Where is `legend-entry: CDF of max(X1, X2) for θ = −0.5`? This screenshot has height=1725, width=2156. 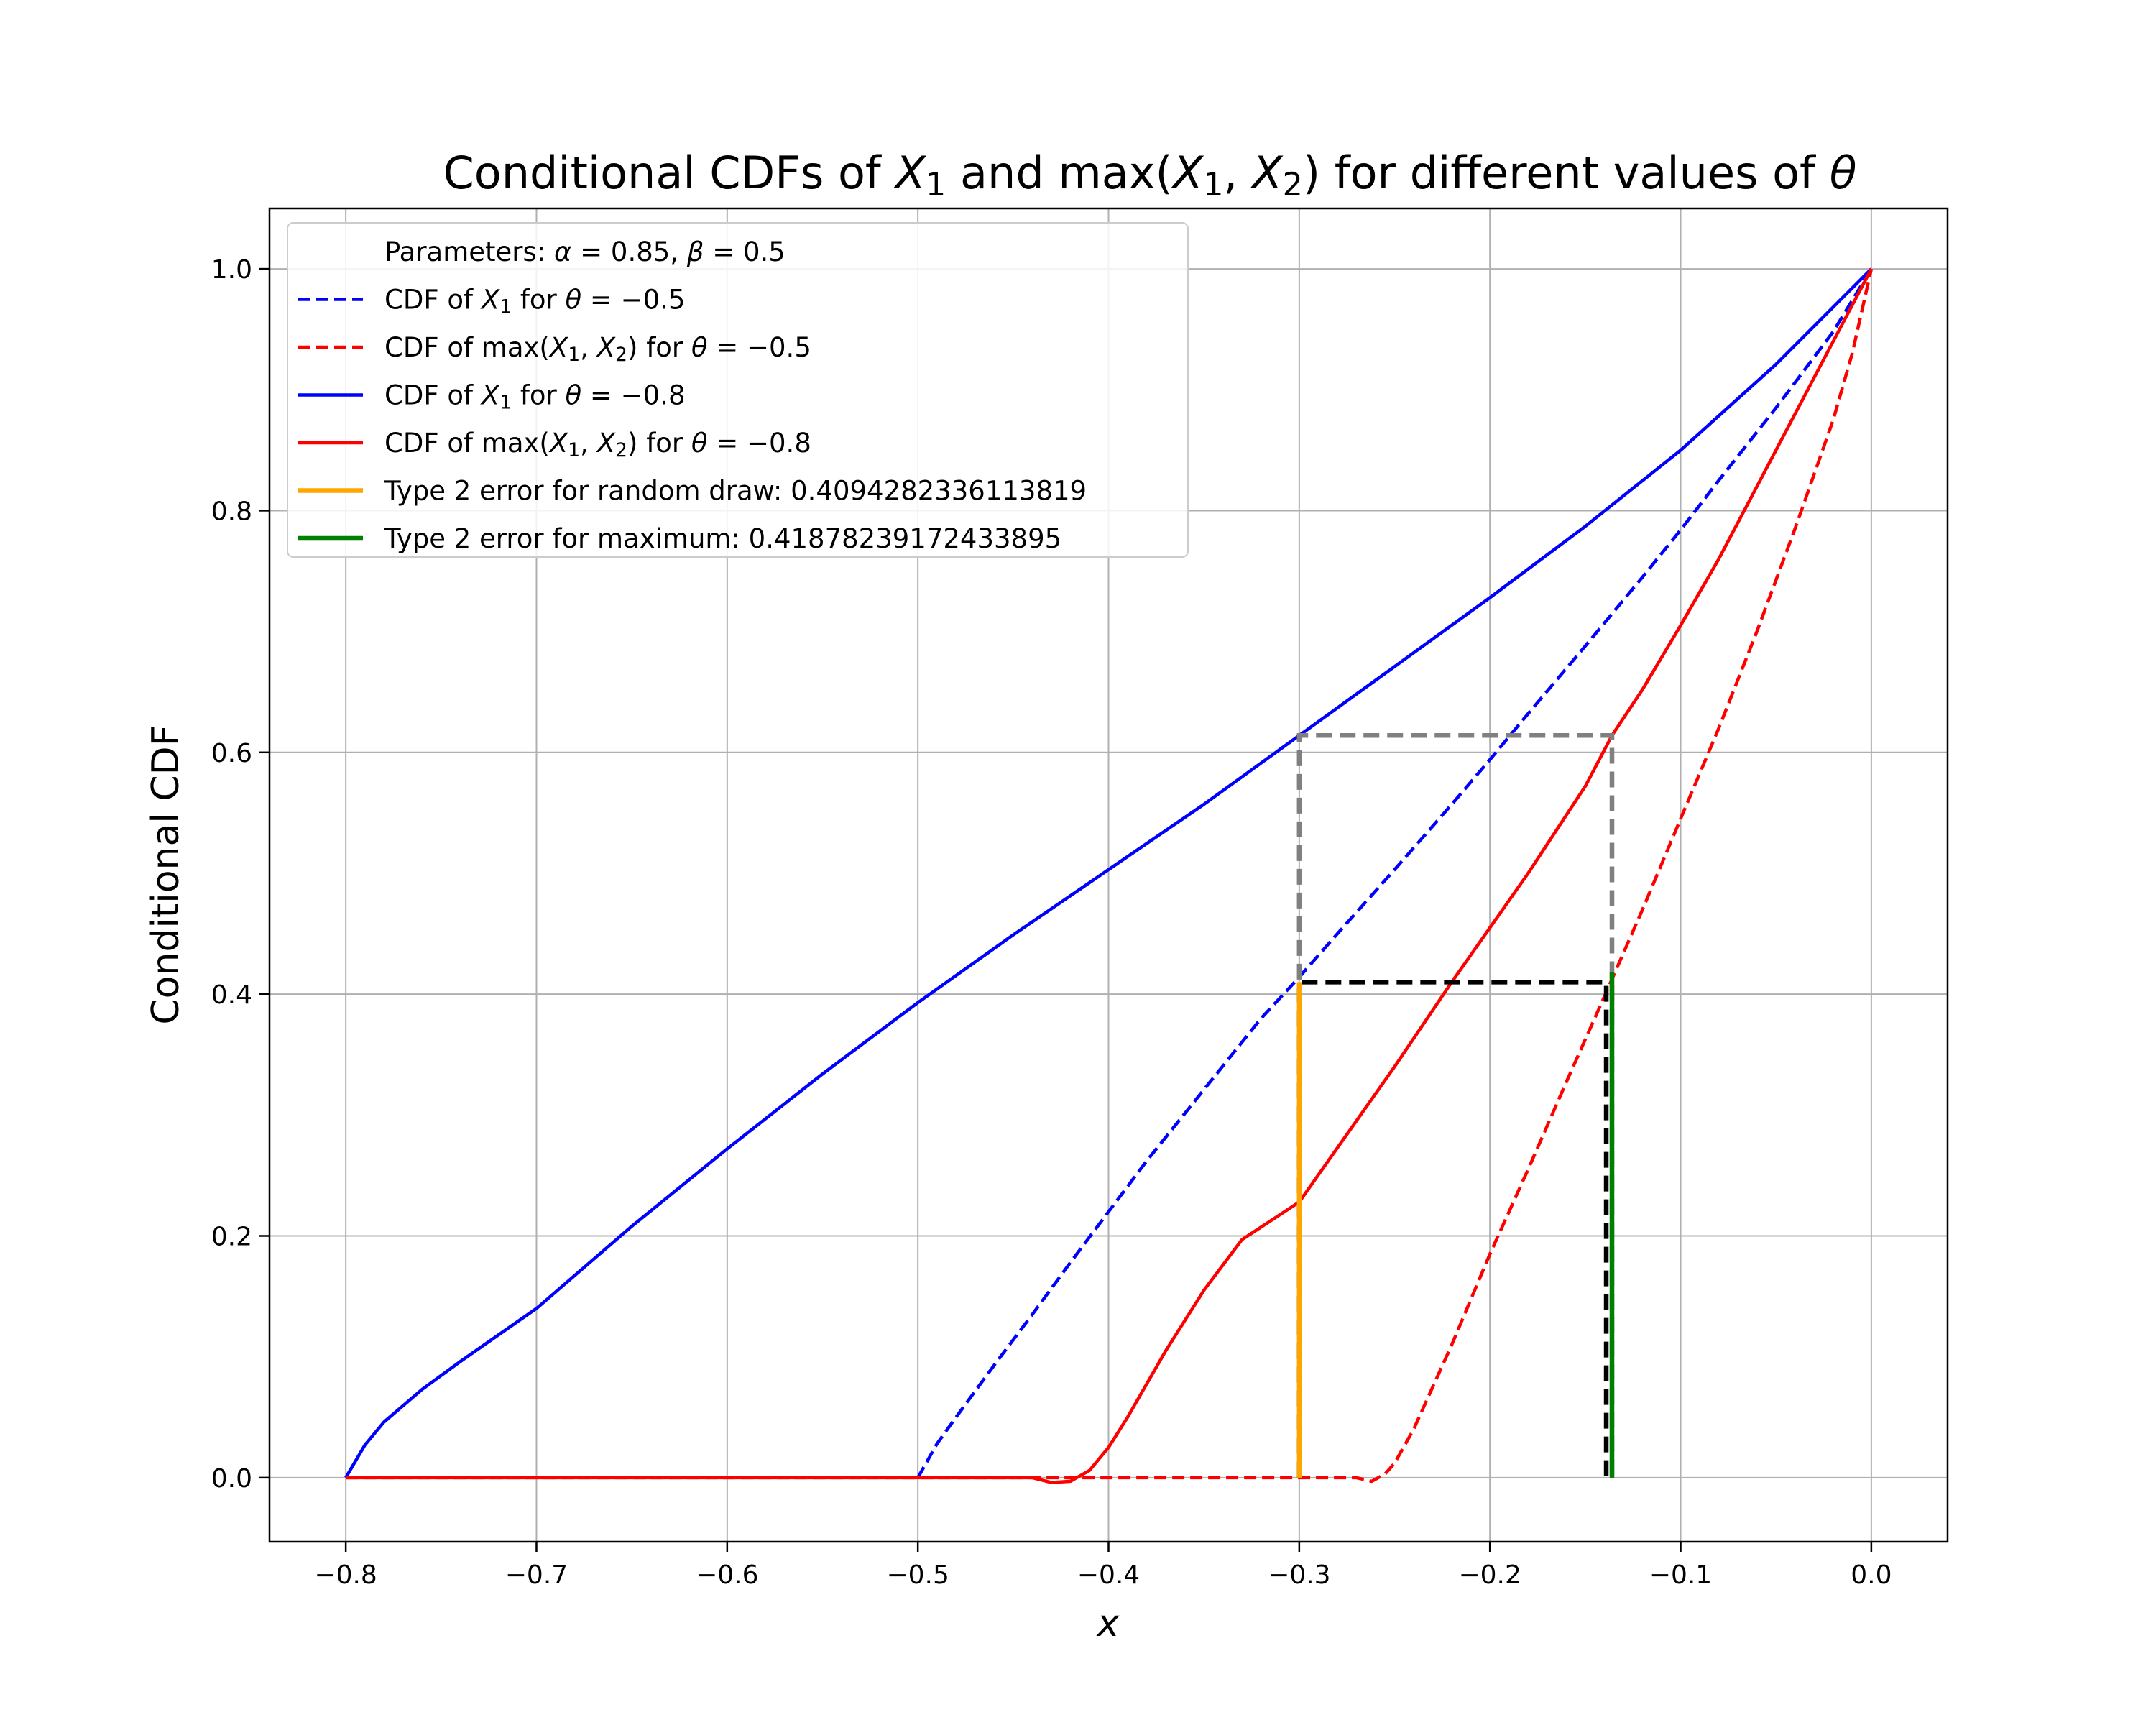
legend-entry: CDF of max(X1, X2) for θ = −0.5 is located at coordinates (597, 349).